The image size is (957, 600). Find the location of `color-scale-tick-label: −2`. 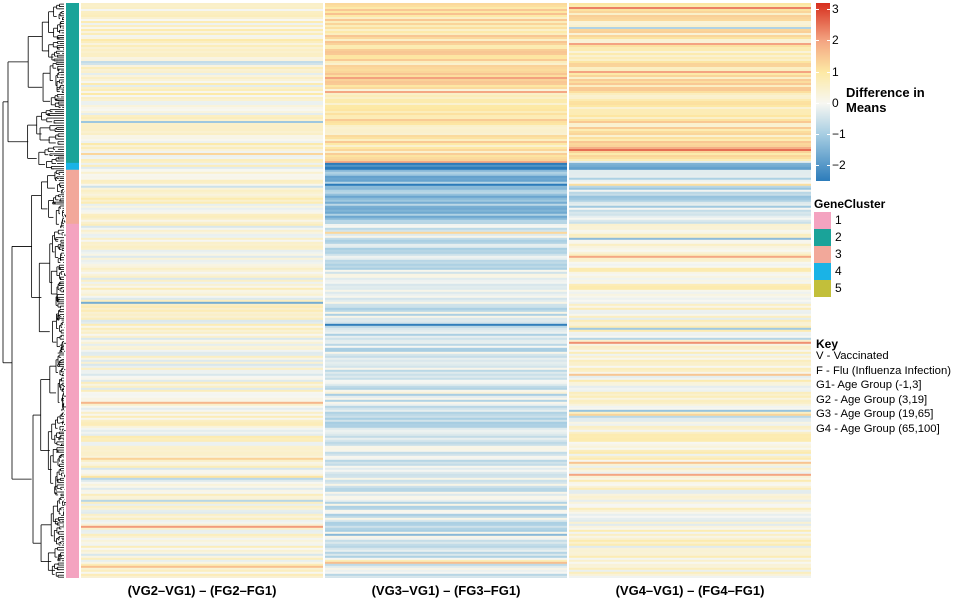

color-scale-tick-label: −2 is located at coordinates (839, 165).